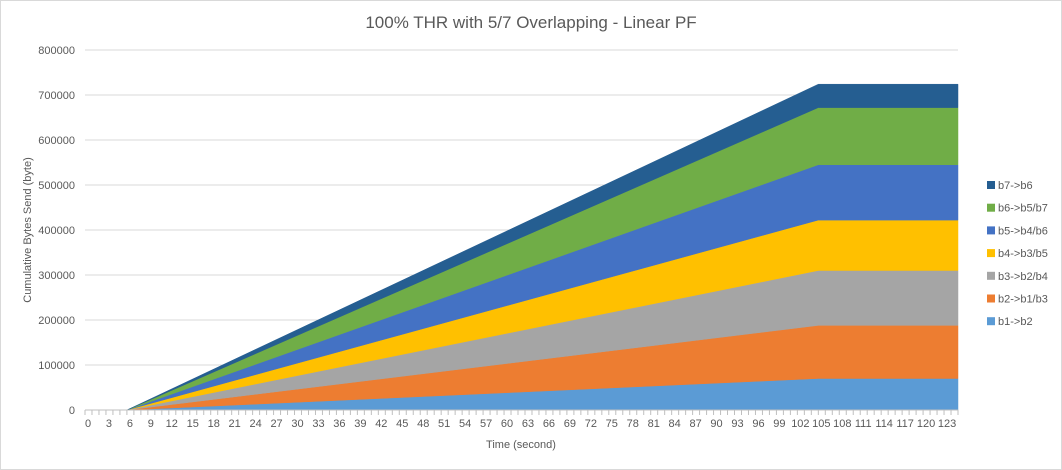 This screenshot has width=1062, height=470. Describe the element at coordinates (88, 424) in the screenshot. I see `x-tick-label: 0` at that location.